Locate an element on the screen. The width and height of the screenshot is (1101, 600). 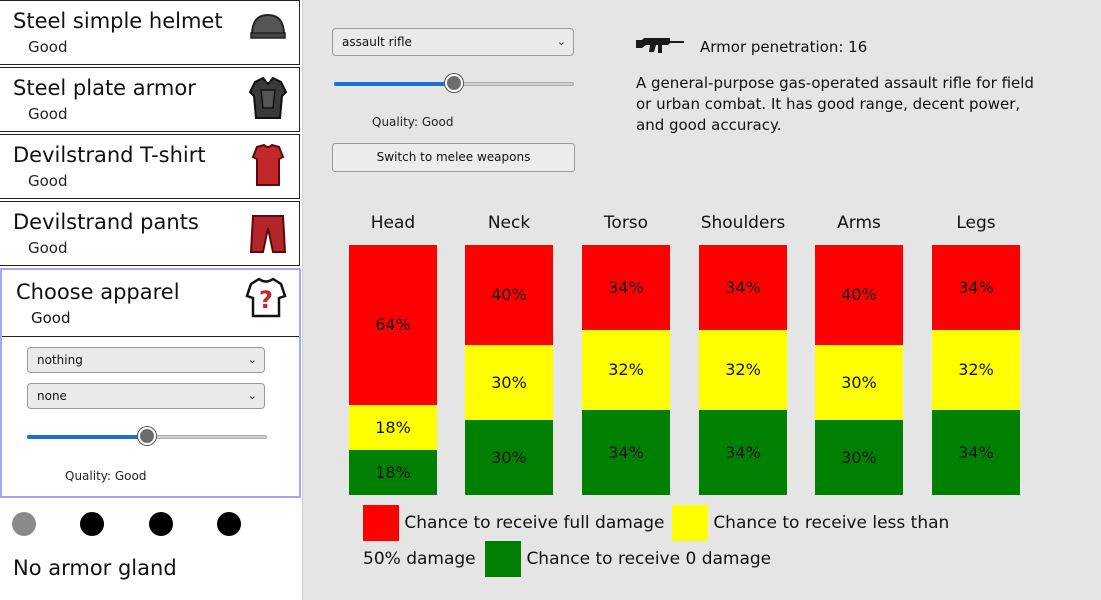
damage-segment-full: 64% is located at coordinates (393, 325).